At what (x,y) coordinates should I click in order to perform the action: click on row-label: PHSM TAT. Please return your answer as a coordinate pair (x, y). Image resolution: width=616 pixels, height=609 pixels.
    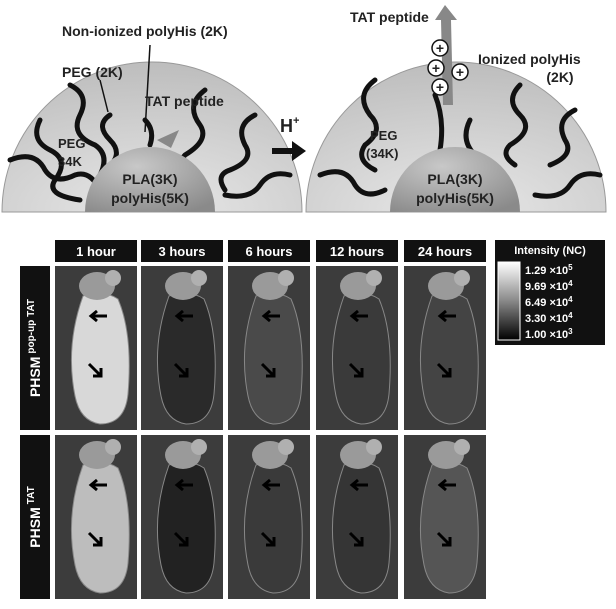
    Looking at the image, I should click on (34, 516).